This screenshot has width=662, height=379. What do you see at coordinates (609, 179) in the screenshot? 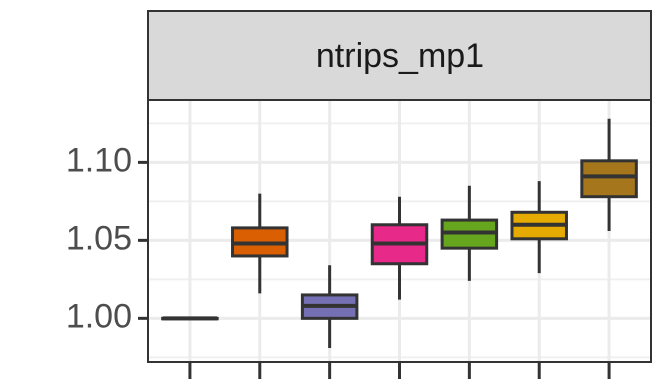
I see `box` at bounding box center [609, 179].